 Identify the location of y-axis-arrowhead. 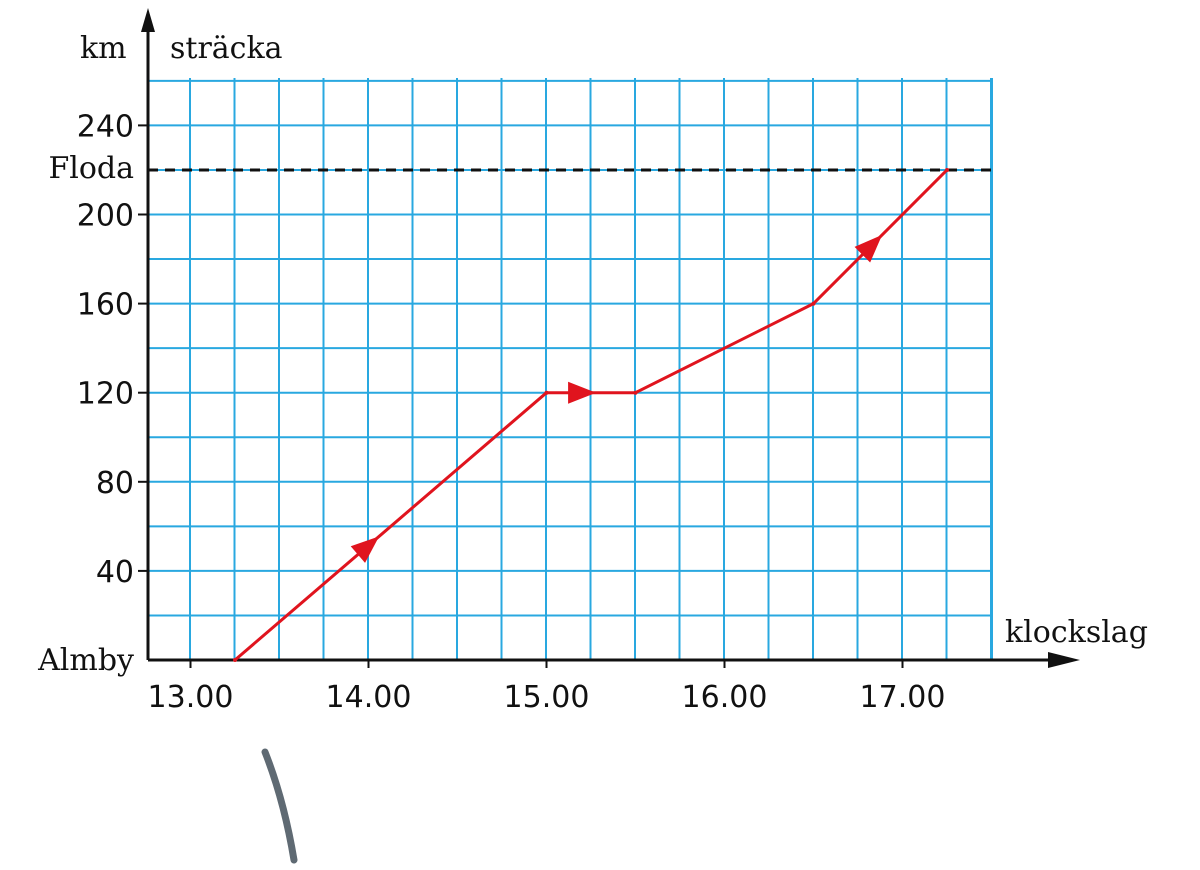
(148, 20).